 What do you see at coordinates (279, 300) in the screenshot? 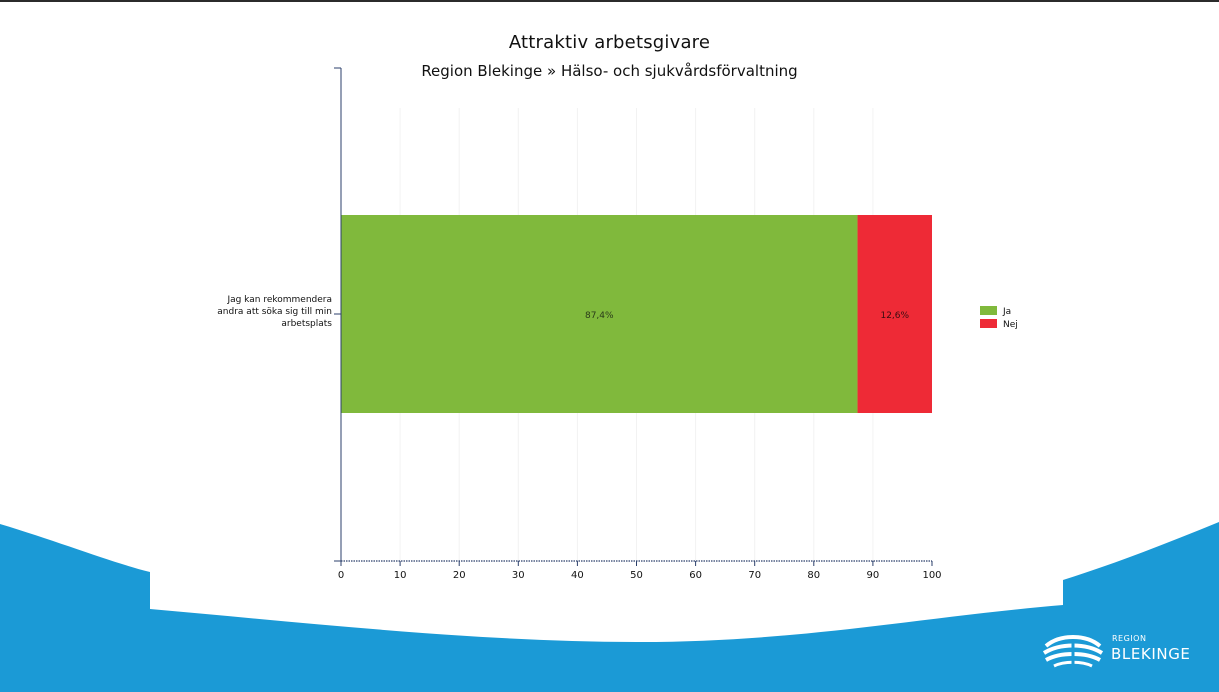
I see `category-label: Jag kan rekommendera` at bounding box center [279, 300].